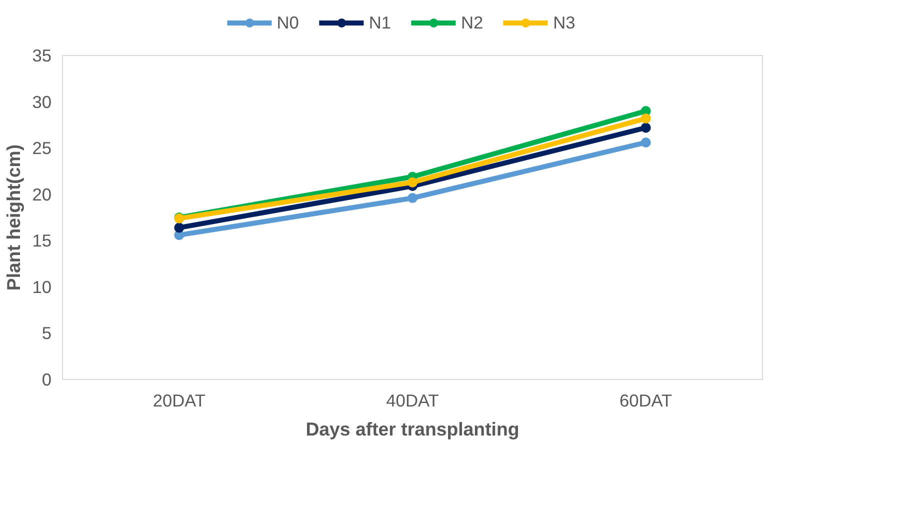 This screenshot has height=514, width=899. I want to click on y-tick-label: 30, so click(42, 102).